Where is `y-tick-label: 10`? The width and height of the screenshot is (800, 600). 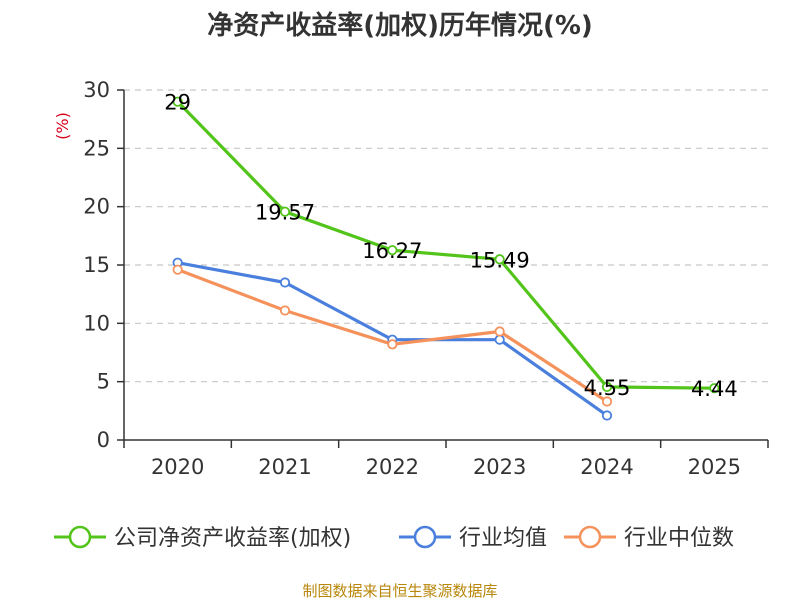
y-tick-label: 10 is located at coordinates (96, 323).